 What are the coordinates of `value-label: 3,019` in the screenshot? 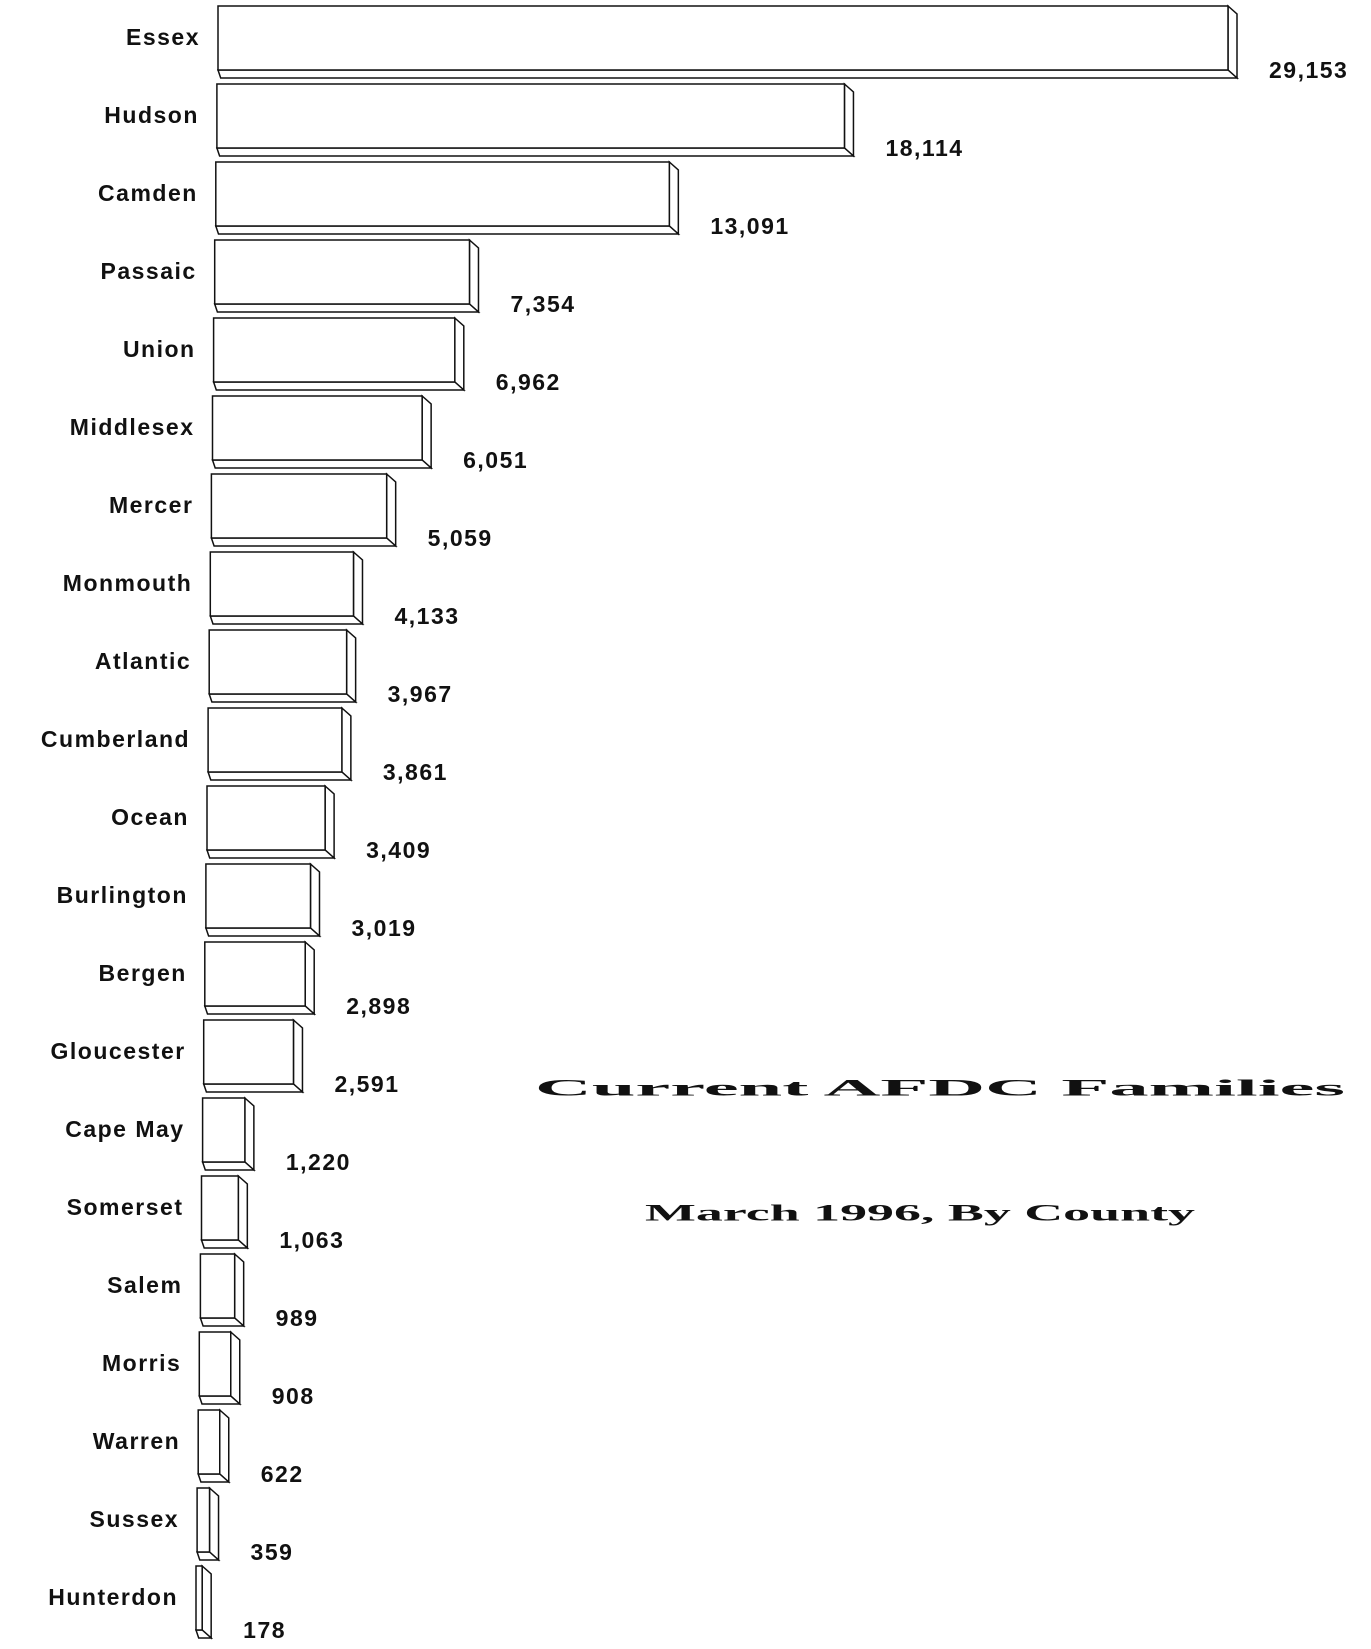 It's located at (383, 928).